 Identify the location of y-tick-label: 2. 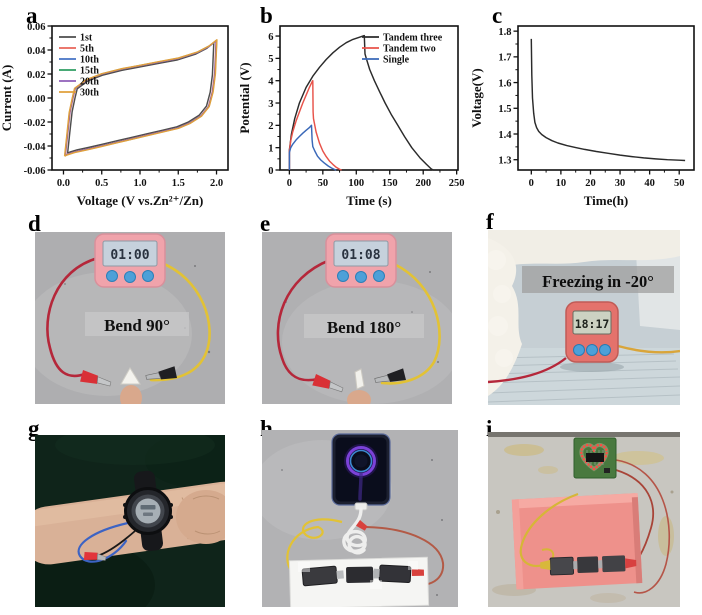
(270, 126).